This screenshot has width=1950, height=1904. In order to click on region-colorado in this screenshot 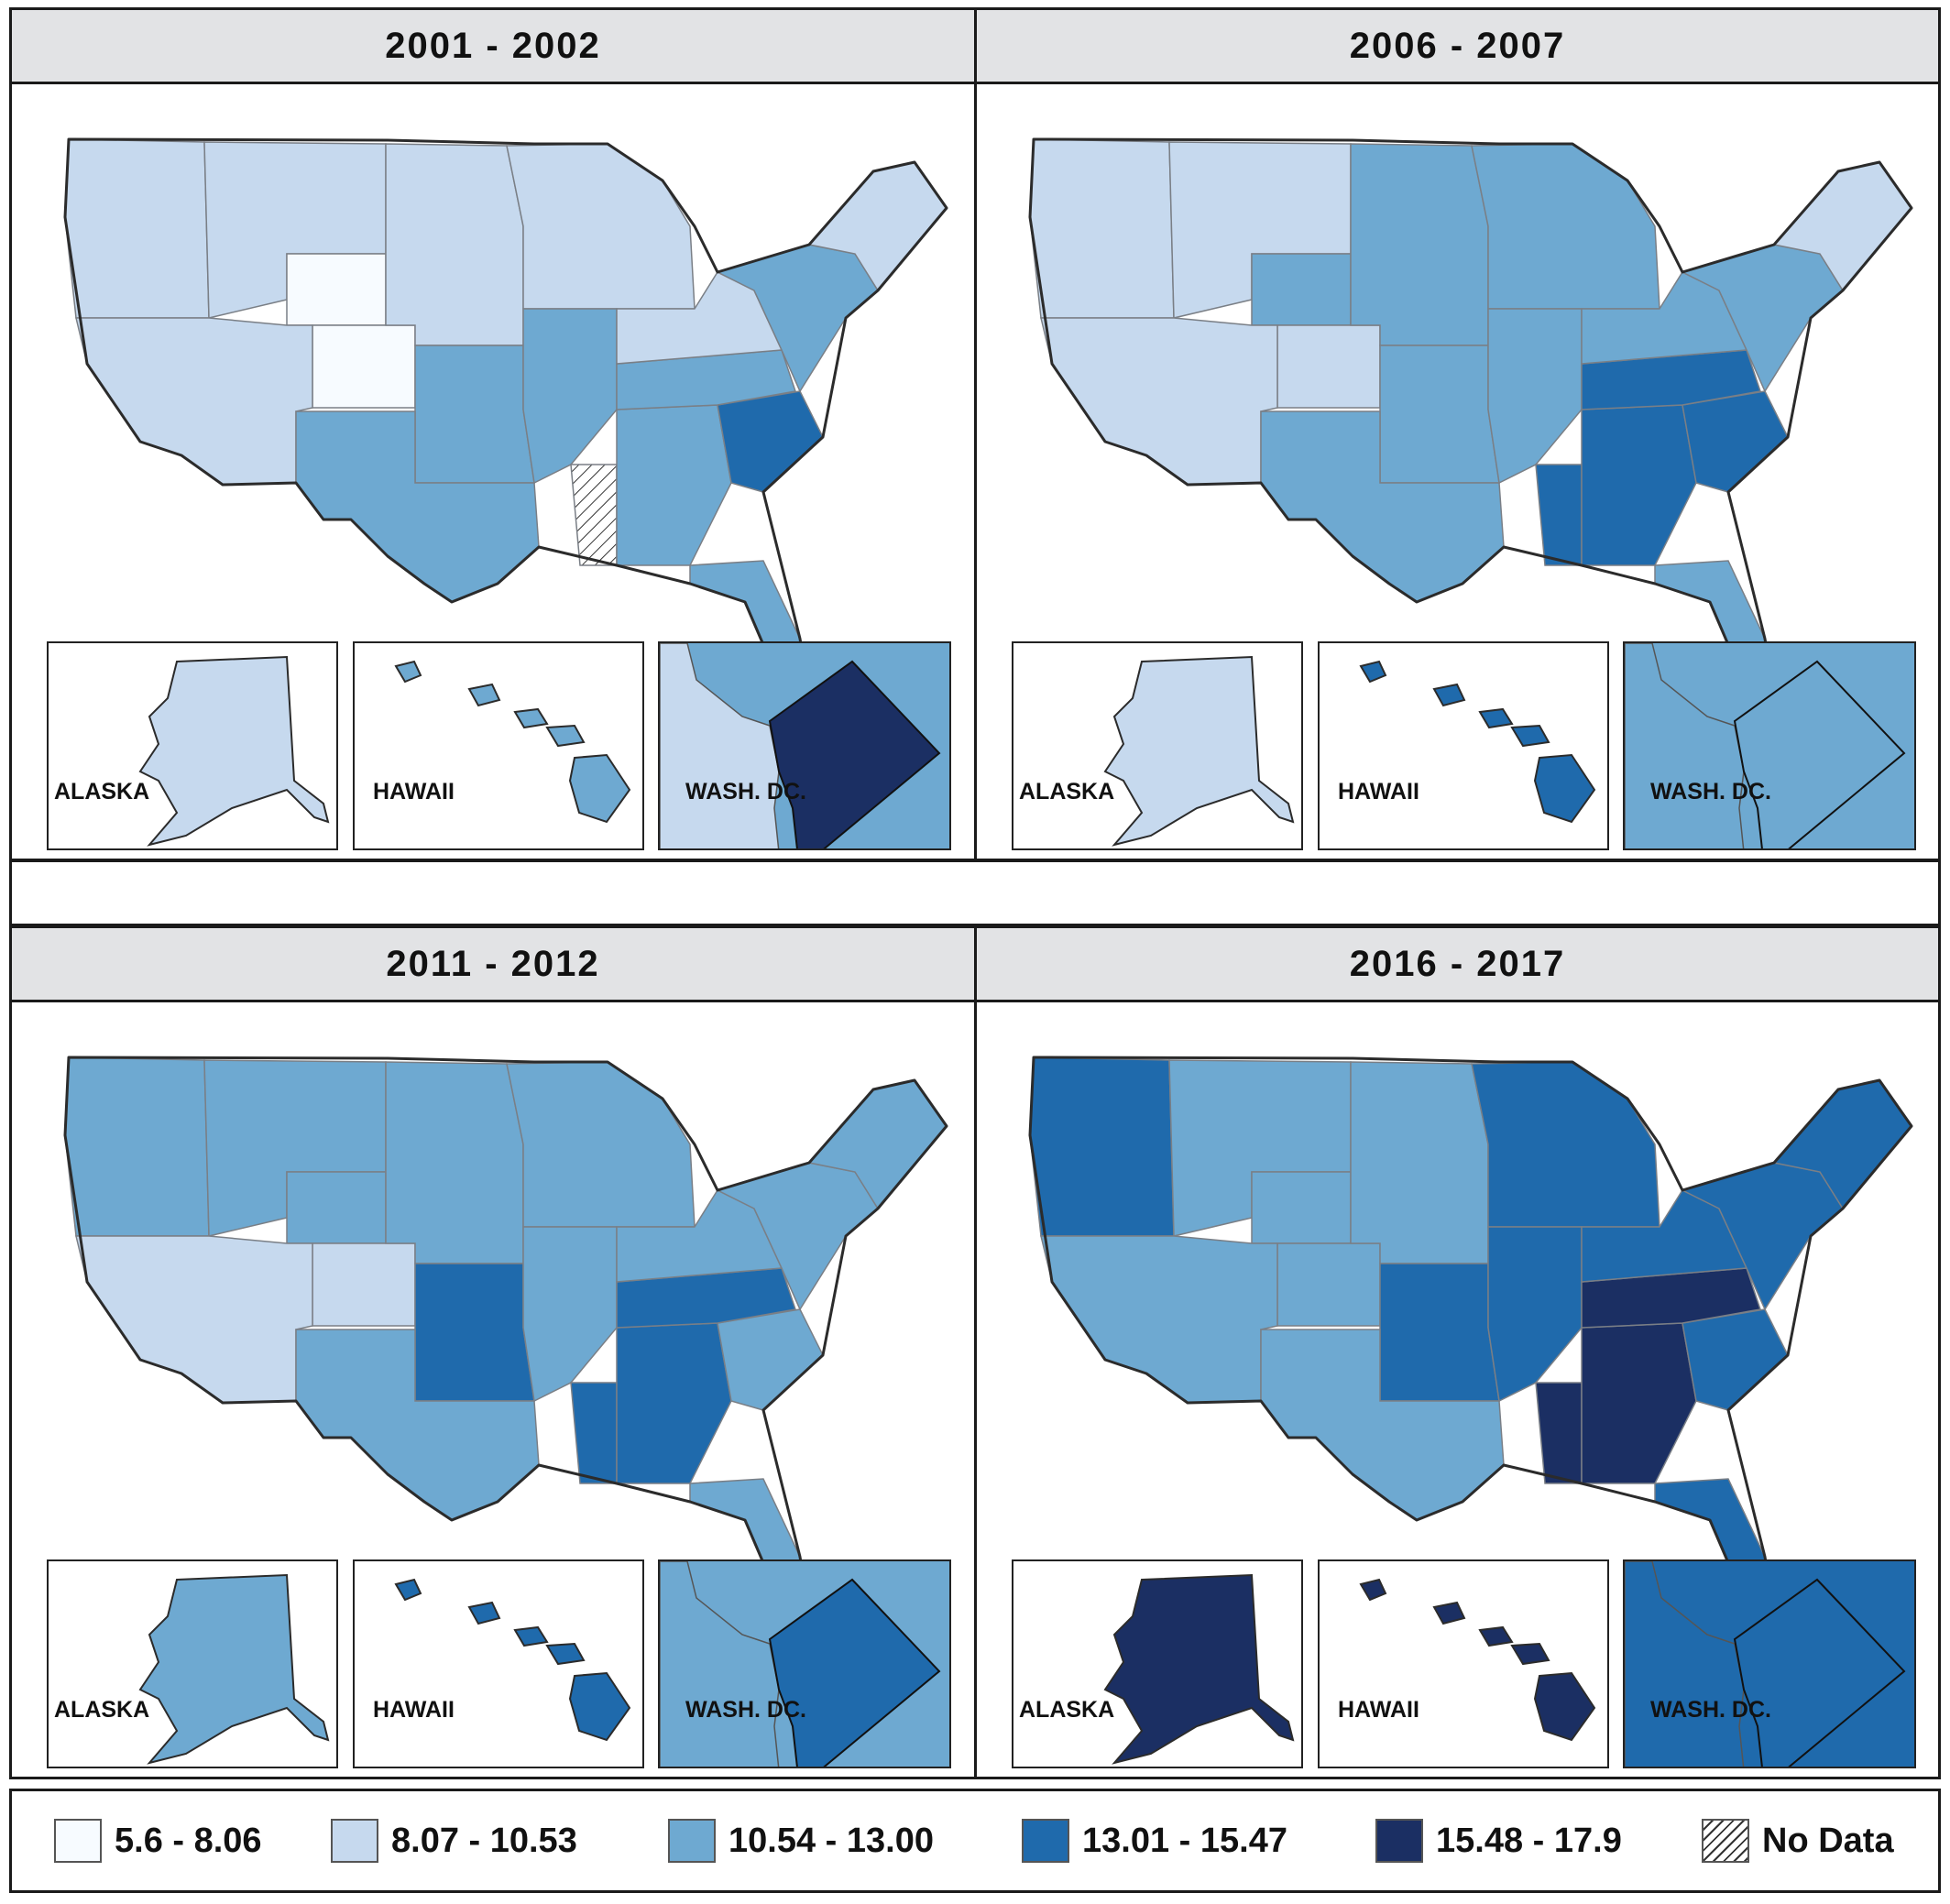, I will do `click(364, 1284)`.